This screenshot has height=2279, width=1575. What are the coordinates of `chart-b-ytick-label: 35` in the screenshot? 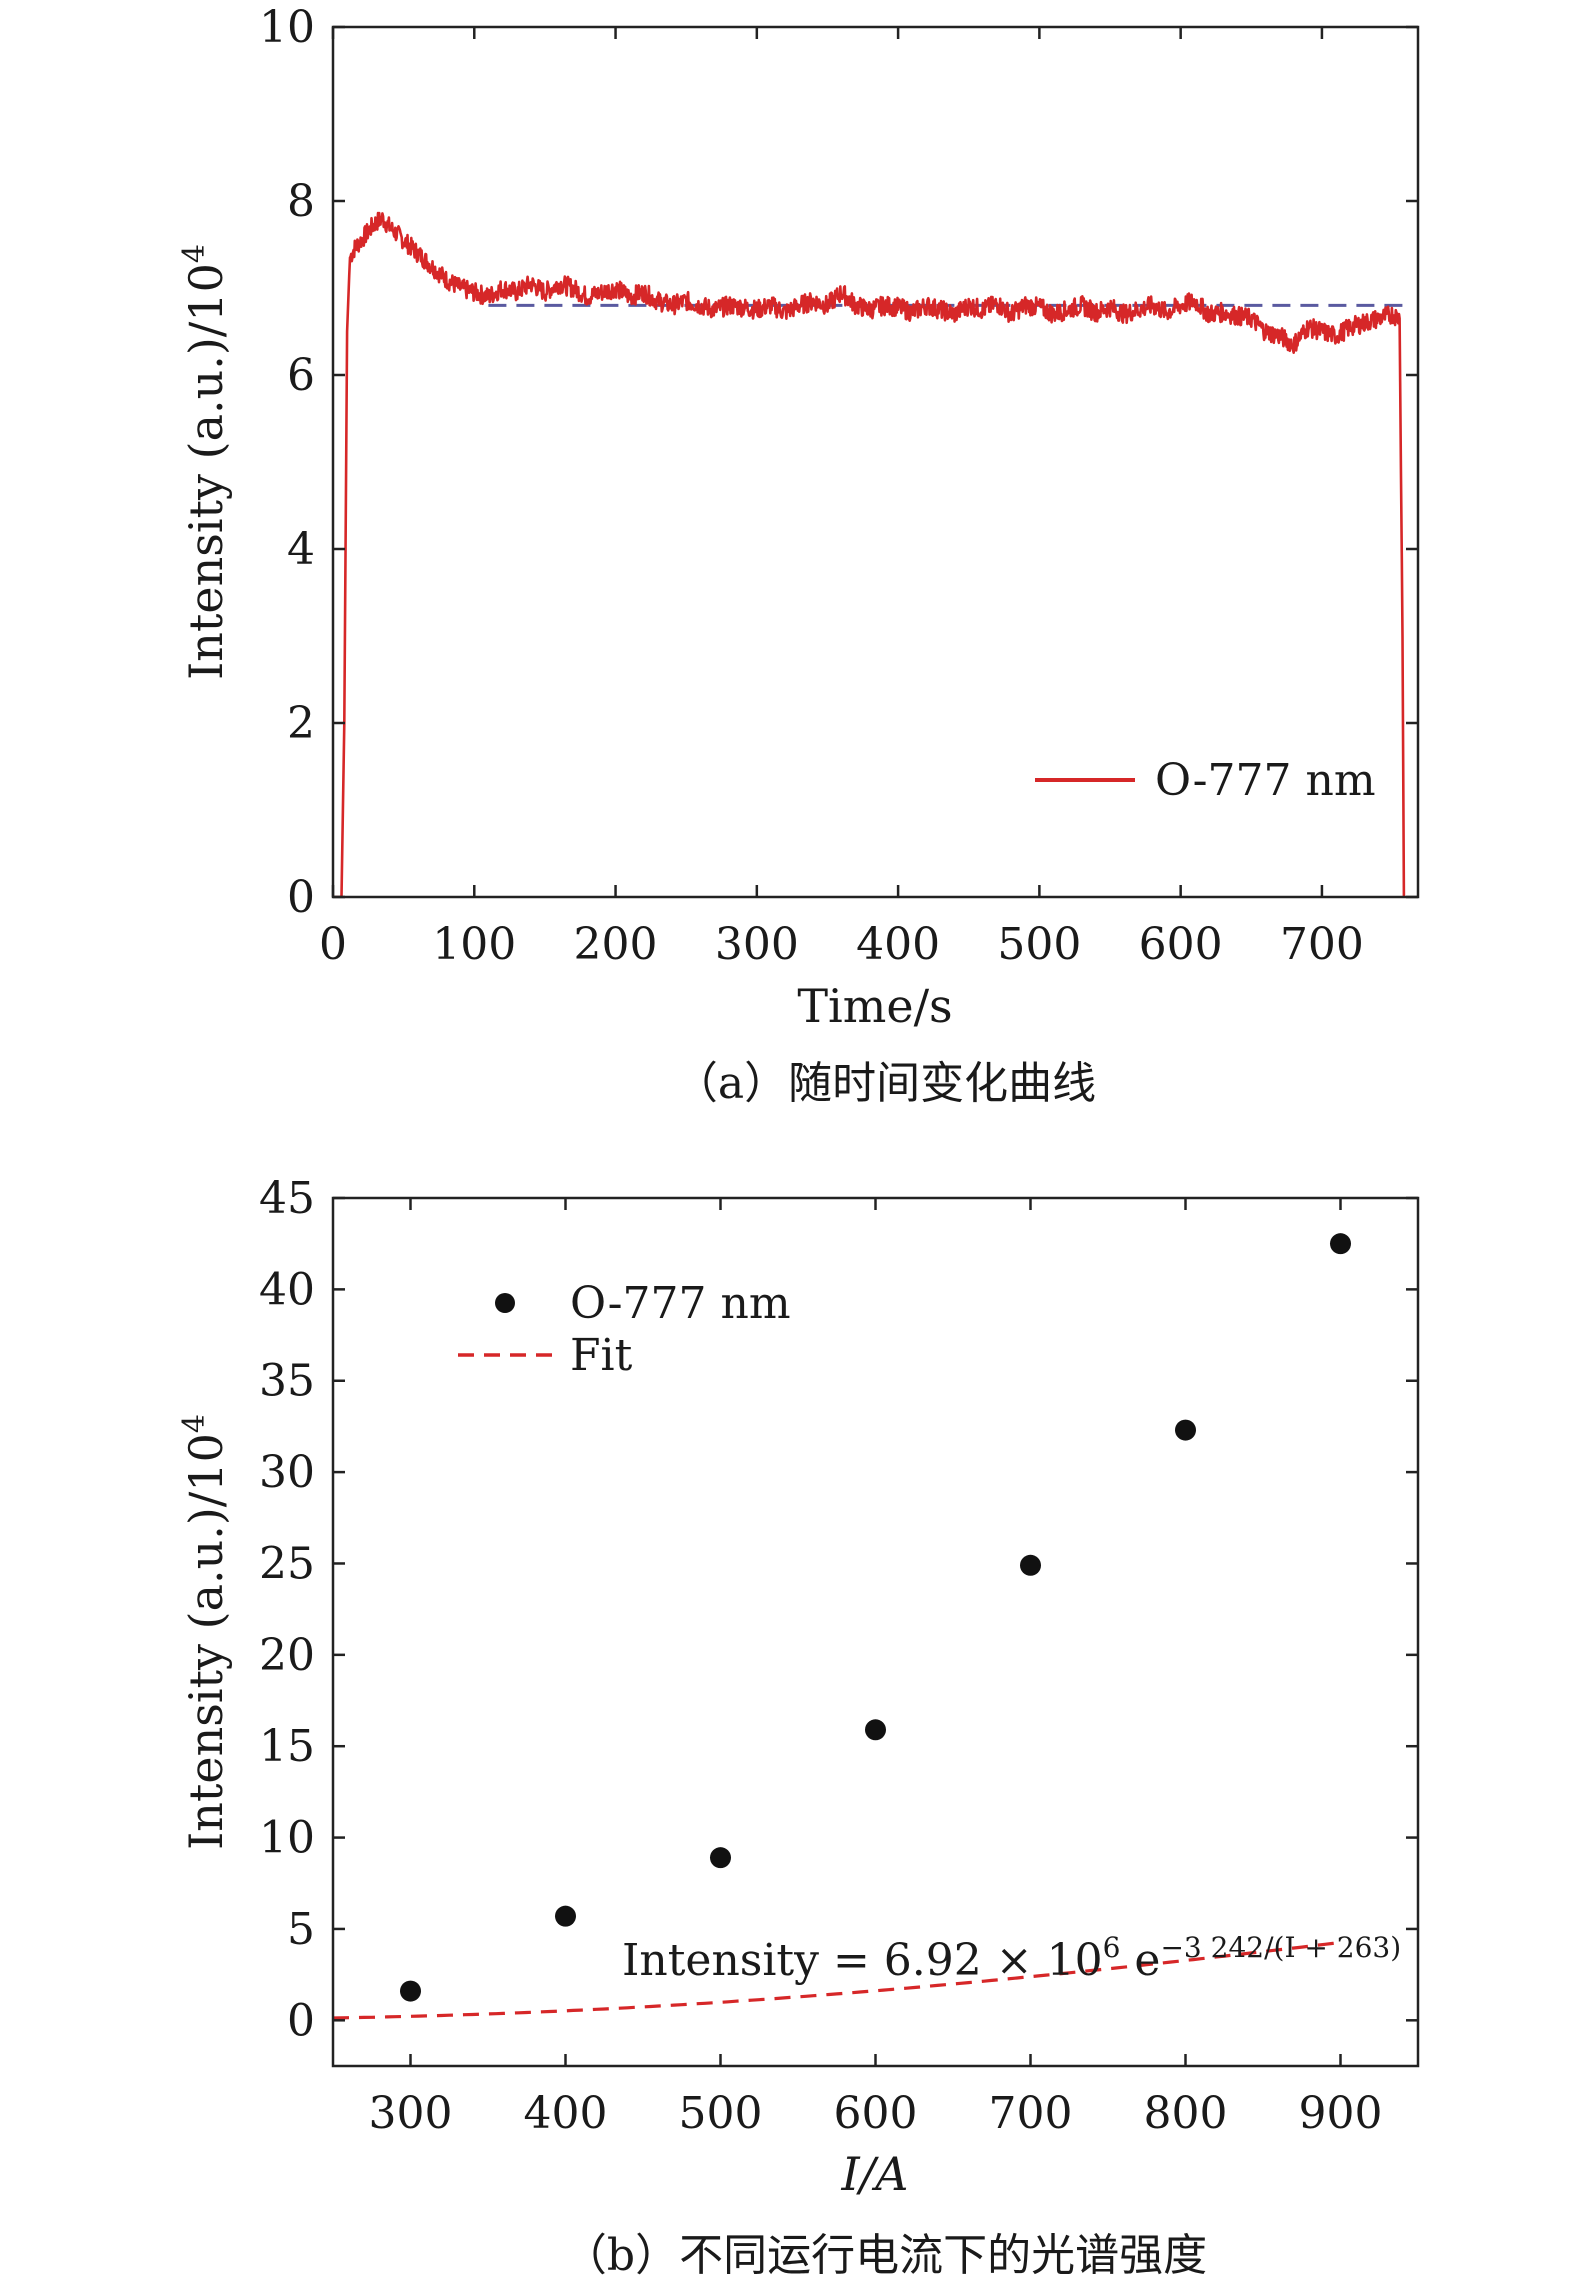 It's located at (287, 1381).